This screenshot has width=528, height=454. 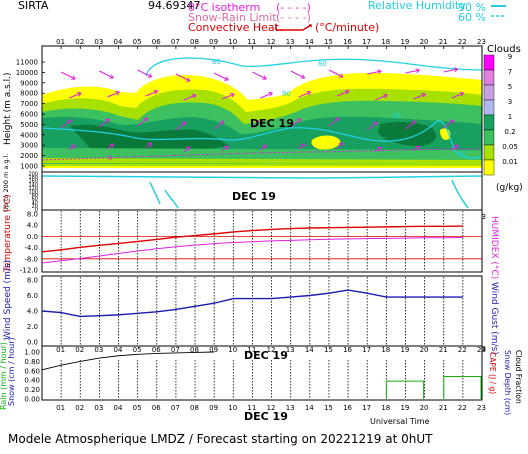 I want to click on precip-x-tick-top: 17, so click(x=366, y=350).